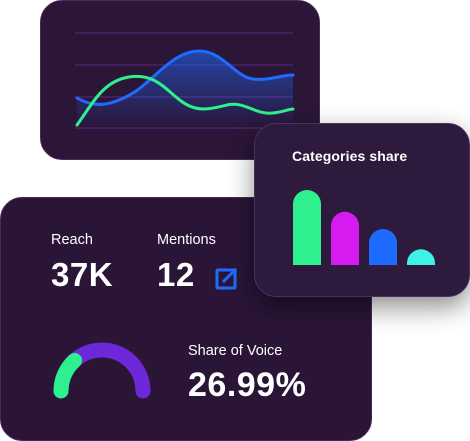 This screenshot has width=470, height=441. I want to click on trend-chart, so click(185, 80).